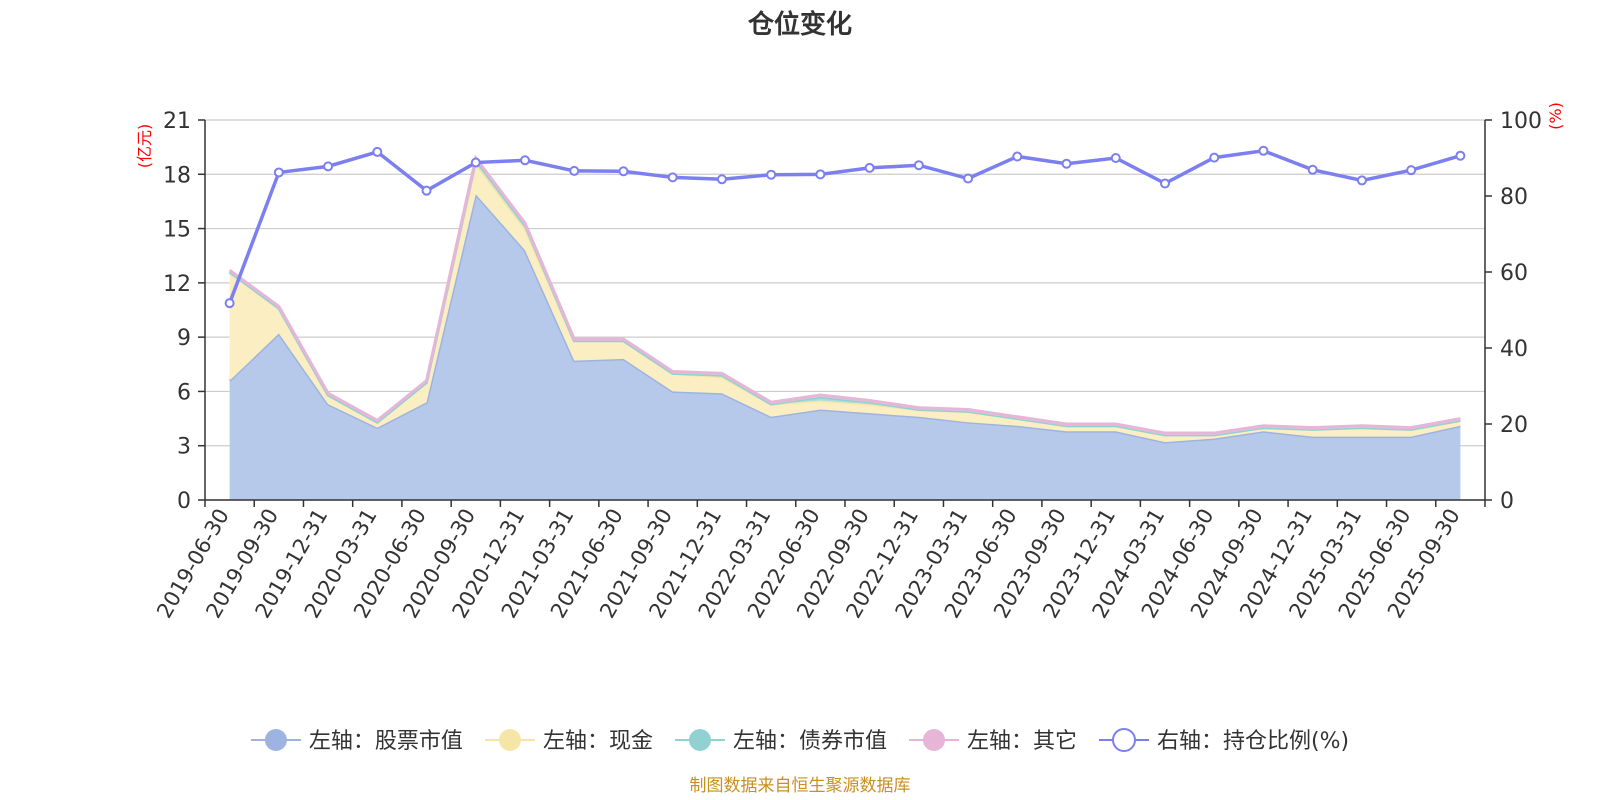 Image resolution: width=1600 pixels, height=800 pixels. What do you see at coordinates (799, 24) in the screenshot?
I see `chart-title: 仓位变化` at bounding box center [799, 24].